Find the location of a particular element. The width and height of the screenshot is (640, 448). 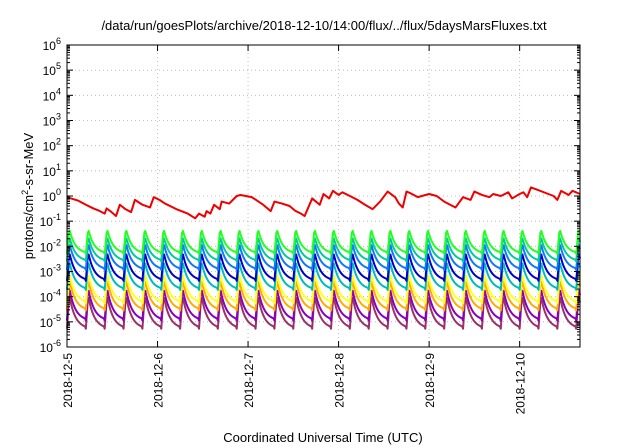

y-tick-label: 10⁵ is located at coordinates (52, 69).